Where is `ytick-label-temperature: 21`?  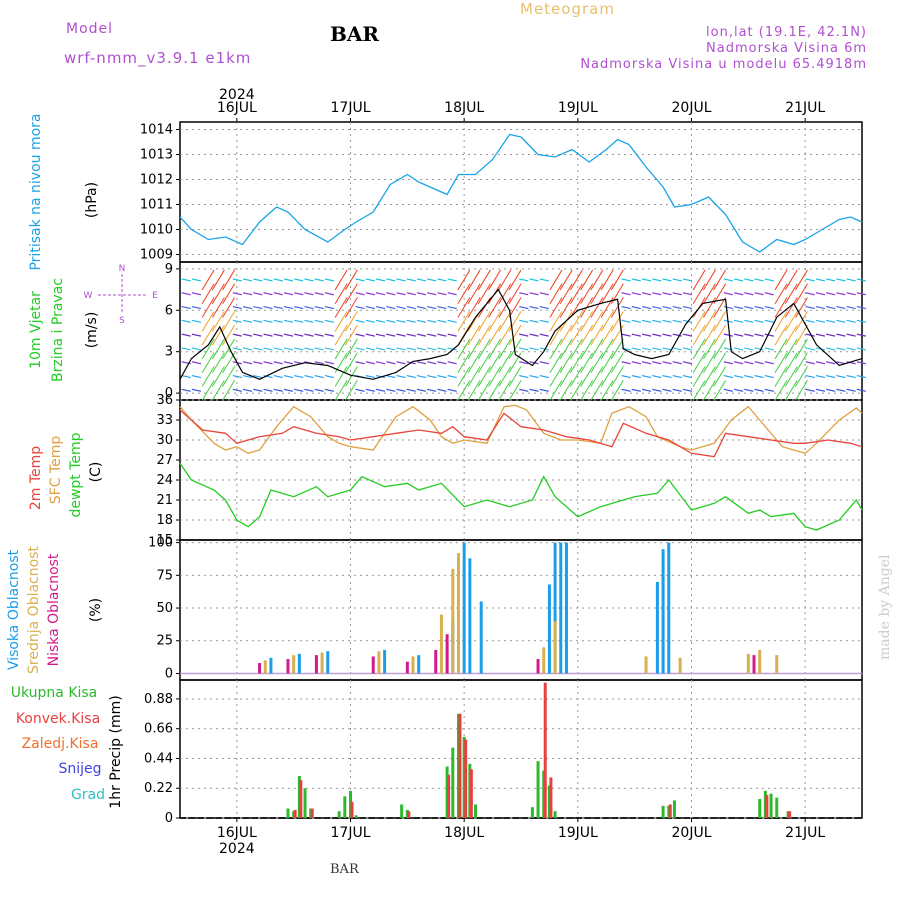
ytick-label-temperature: 21 is located at coordinates (164, 500).